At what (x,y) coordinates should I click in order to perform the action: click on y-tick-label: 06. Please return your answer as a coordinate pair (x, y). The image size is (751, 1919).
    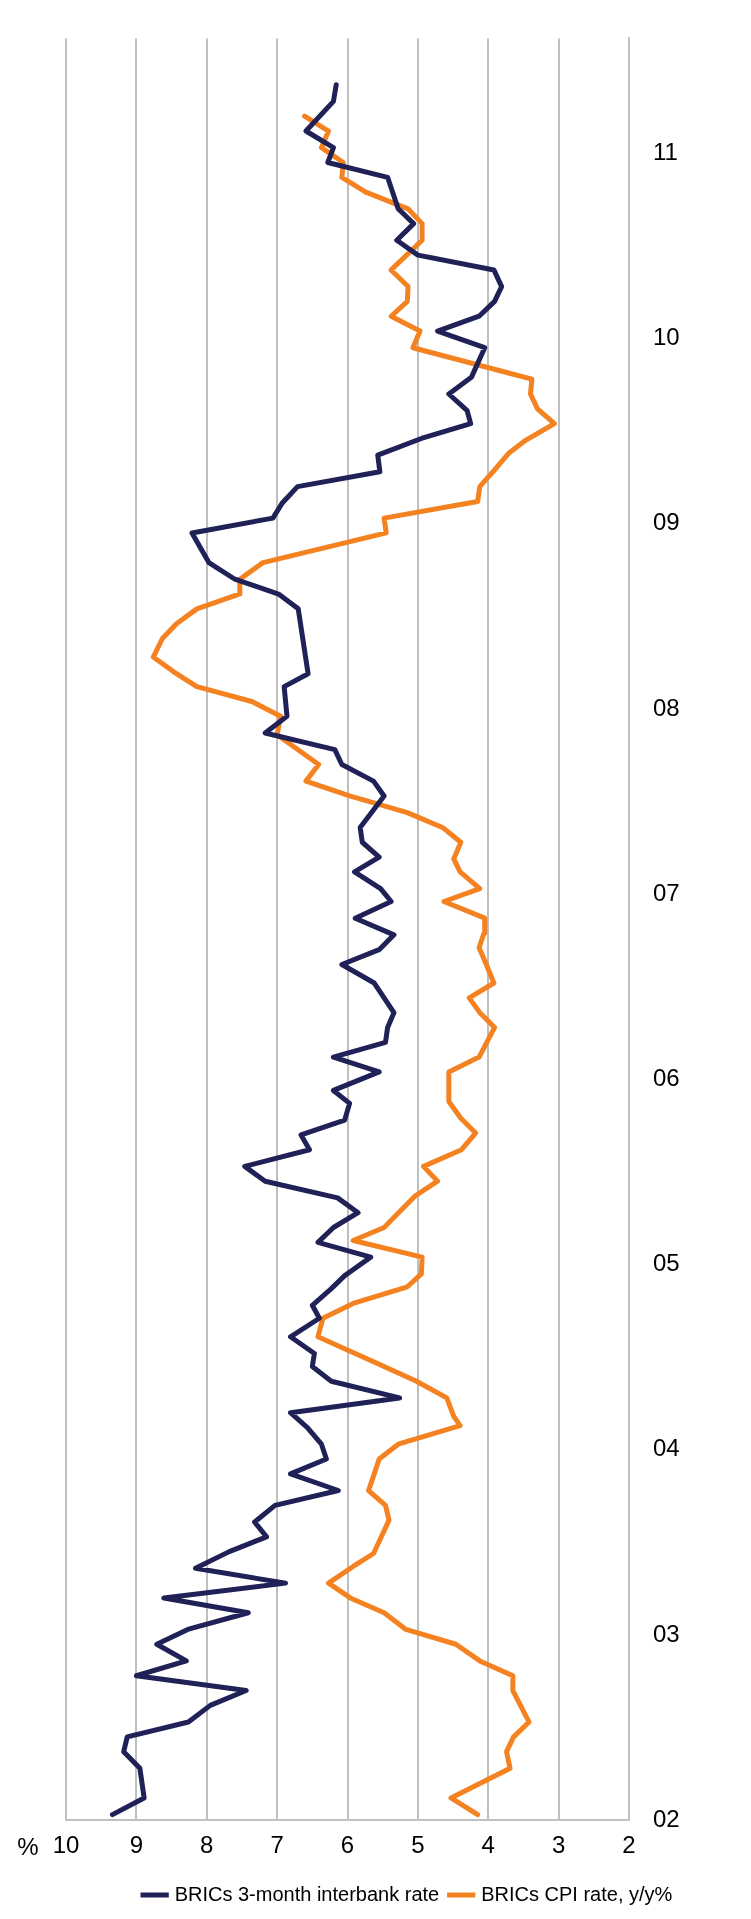
    Looking at the image, I should click on (666, 1077).